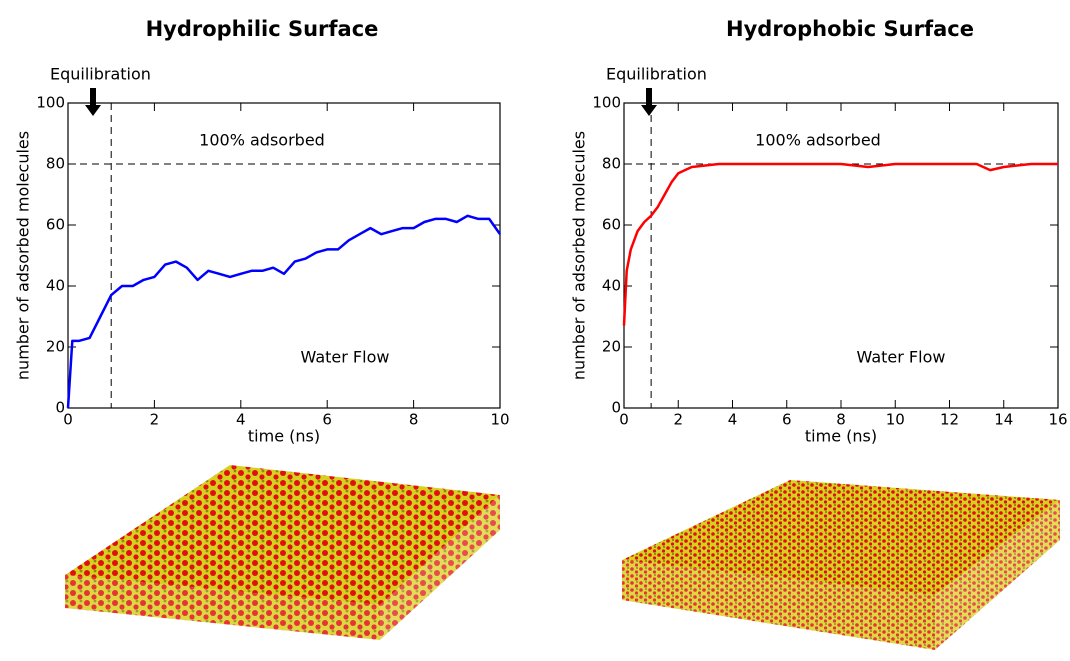 This screenshot has height=661, width=1070. Describe the element at coordinates (850, 29) in the screenshot. I see `chart-title: Hydrophobic Surface` at that location.